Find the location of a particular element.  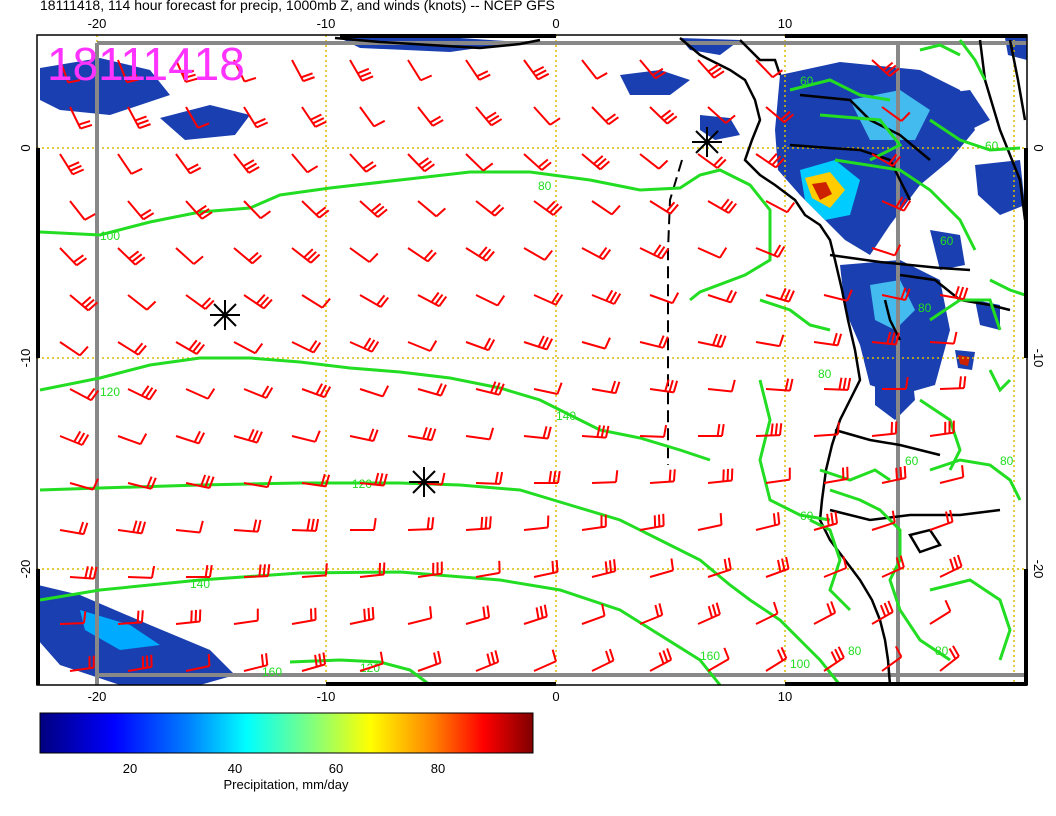

colorbar-label: Precipitation, mm/day is located at coordinates (286, 784).